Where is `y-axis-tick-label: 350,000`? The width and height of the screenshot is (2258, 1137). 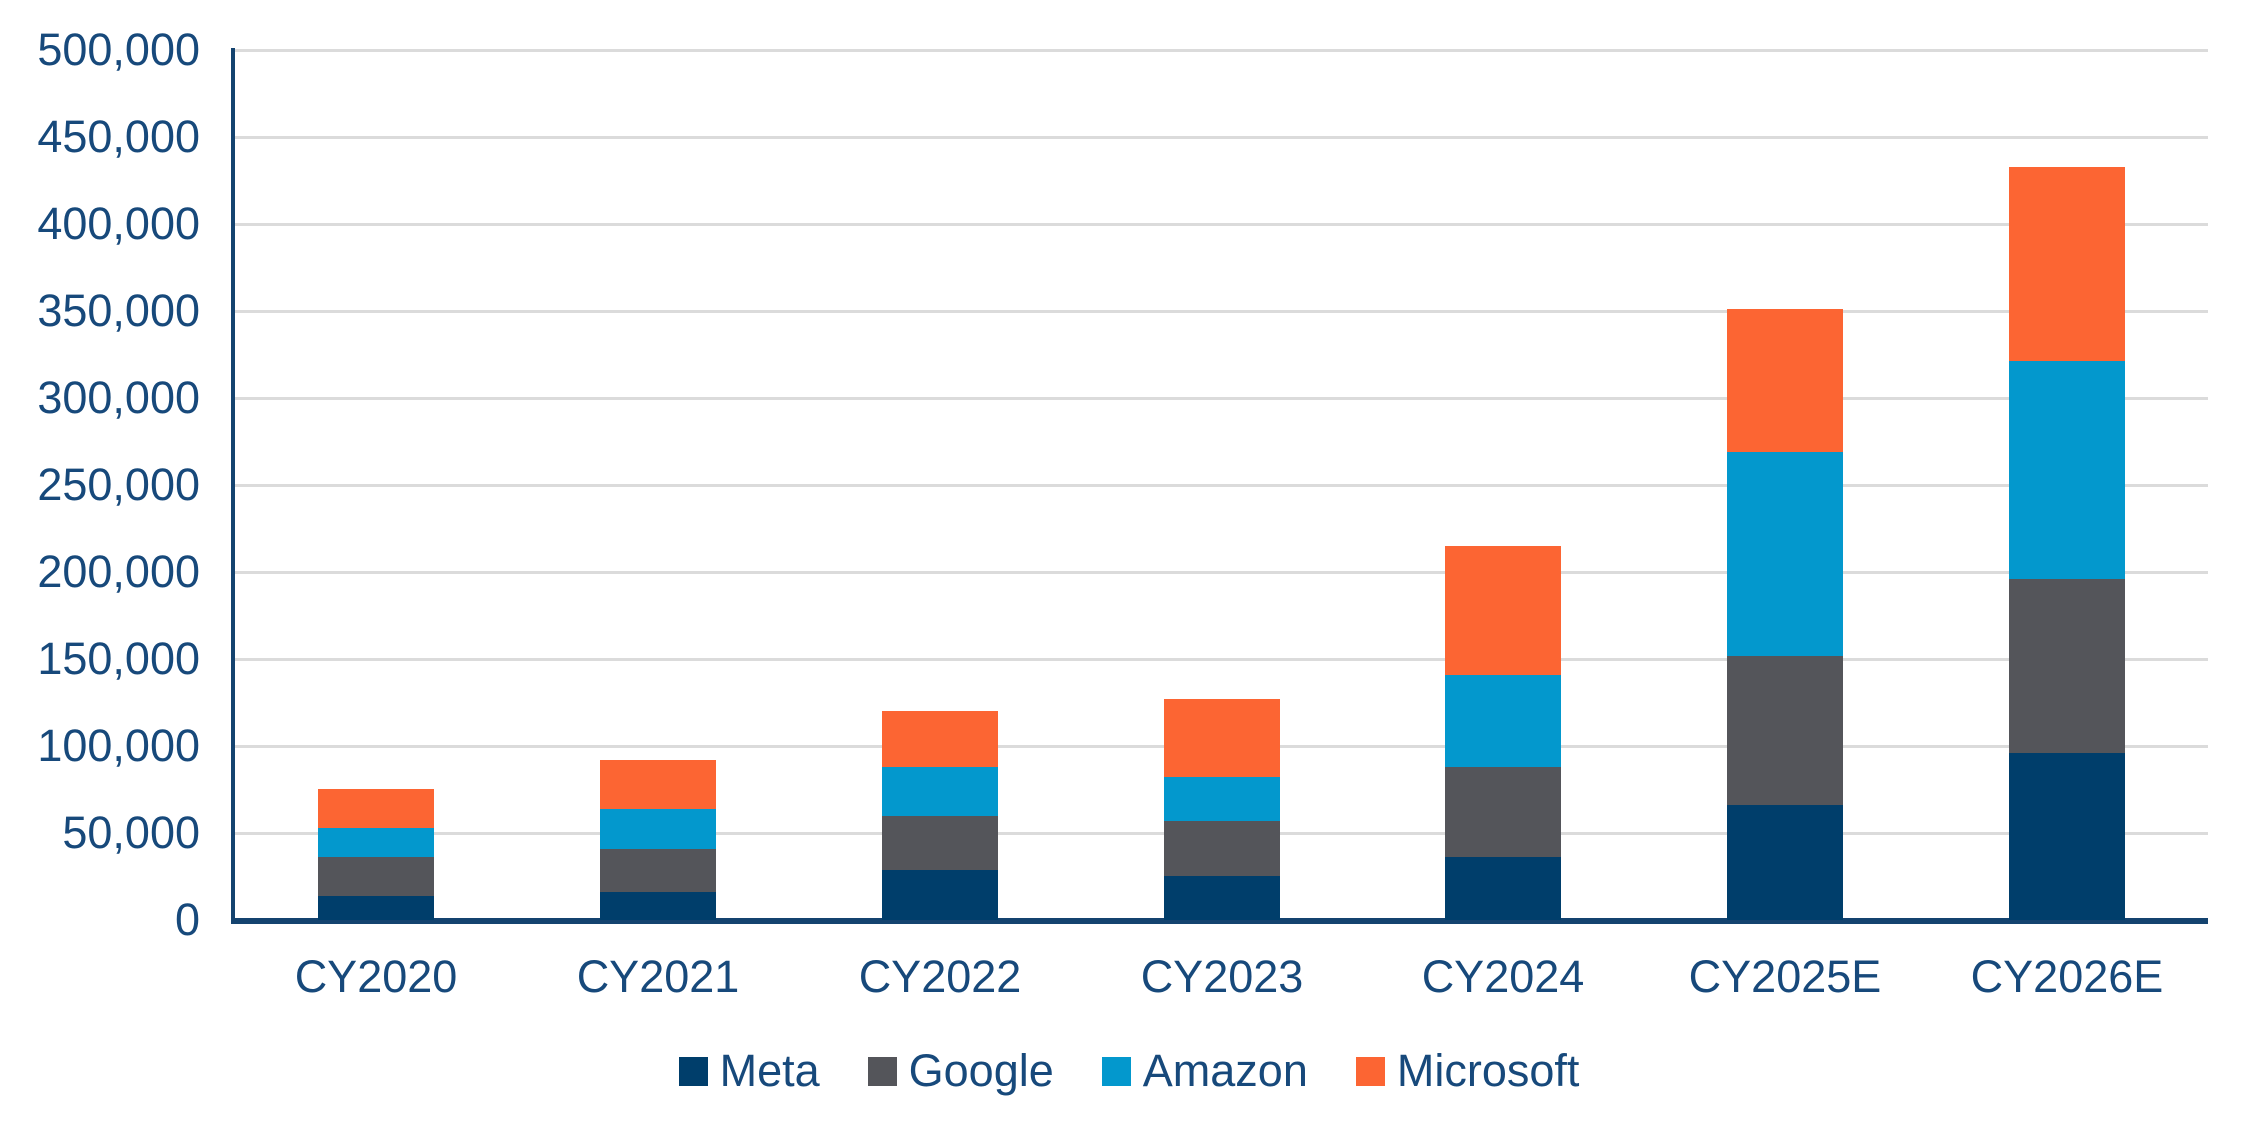 y-axis-tick-label: 350,000 is located at coordinates (118, 310).